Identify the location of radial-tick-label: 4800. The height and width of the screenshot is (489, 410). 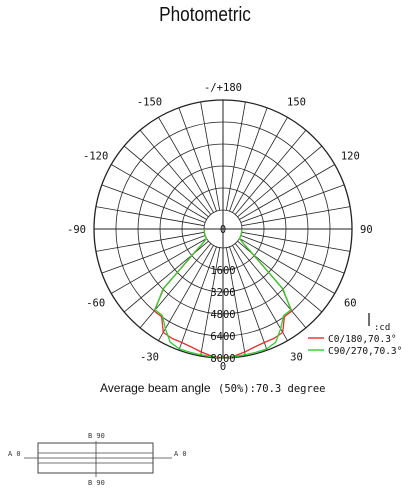
(222, 315).